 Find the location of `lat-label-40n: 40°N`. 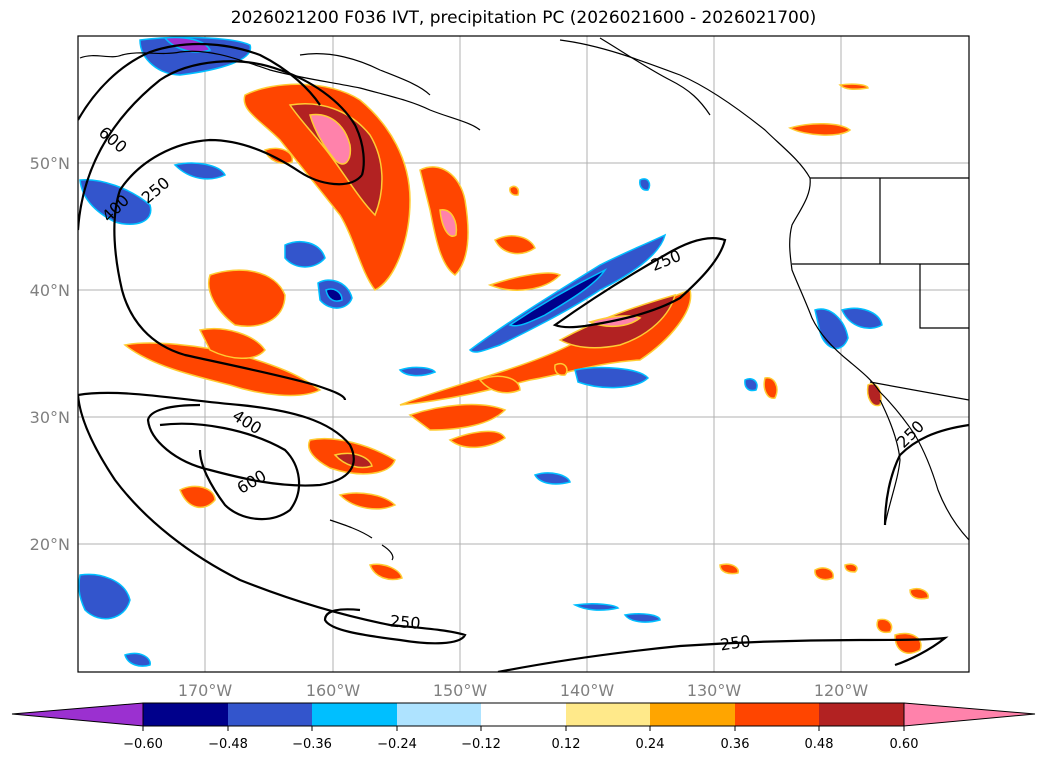

lat-label-40n: 40°N is located at coordinates (50, 290).